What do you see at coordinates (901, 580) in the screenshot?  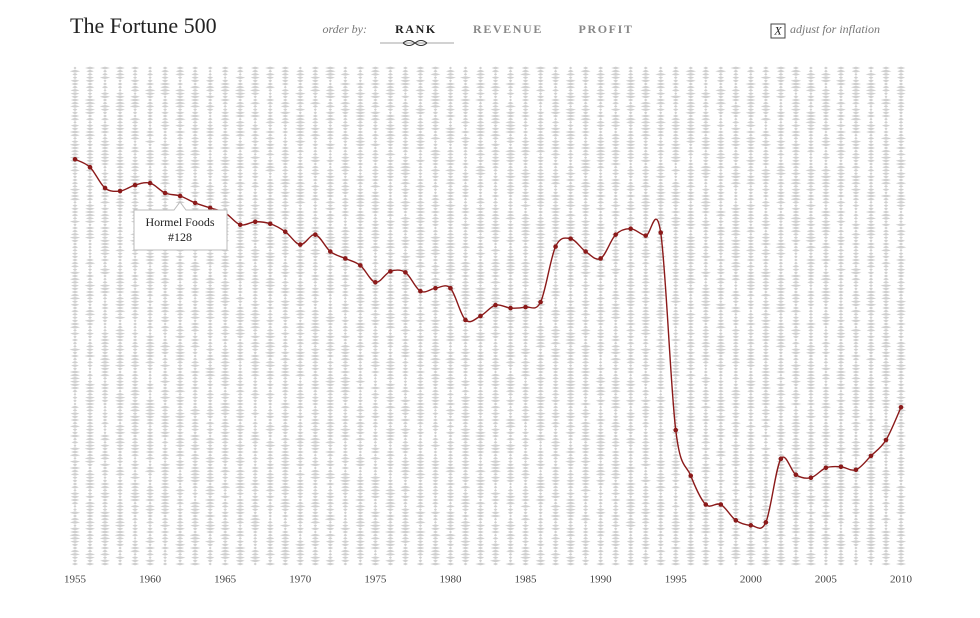 I see `x-tick-label: 2010` at bounding box center [901, 580].